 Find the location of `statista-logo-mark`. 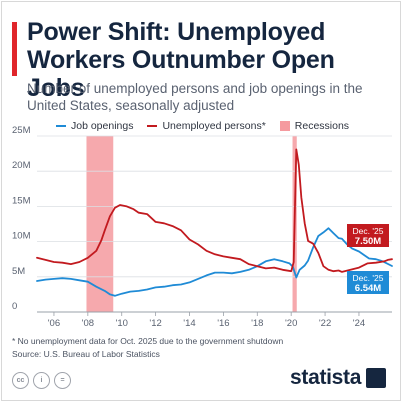

statista-logo-mark is located at coordinates (376, 378).